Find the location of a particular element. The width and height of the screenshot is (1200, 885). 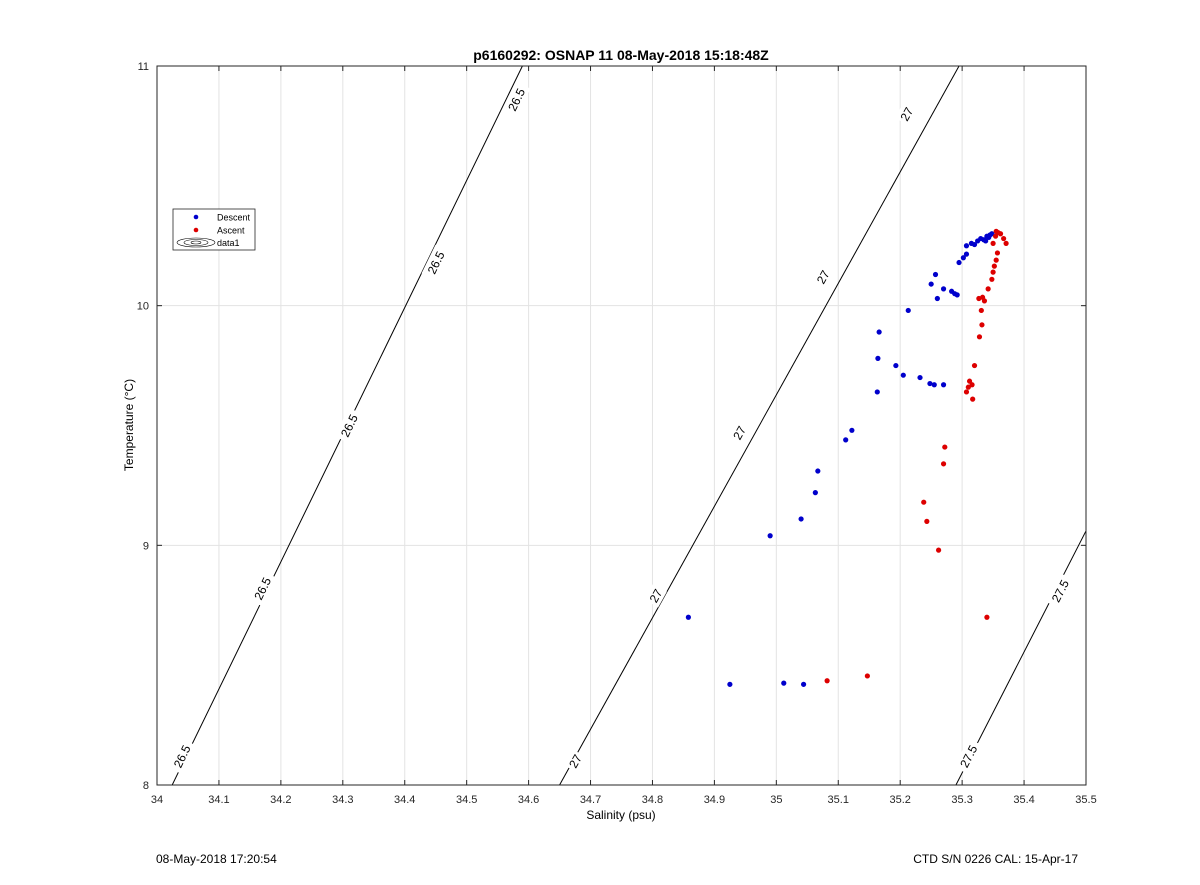

x-tick-label: 35.5 is located at coordinates (1085, 800).